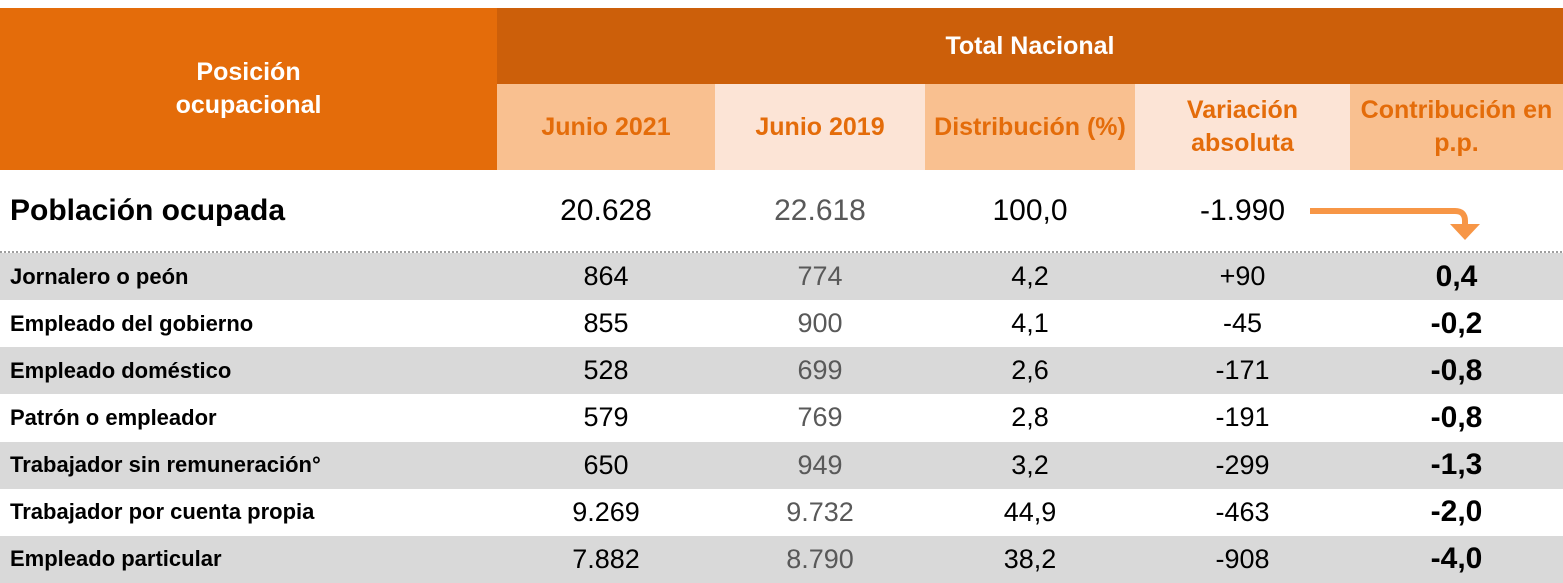 Image resolution: width=1563 pixels, height=583 pixels. I want to click on cell-value: 2,6, so click(1030, 371).